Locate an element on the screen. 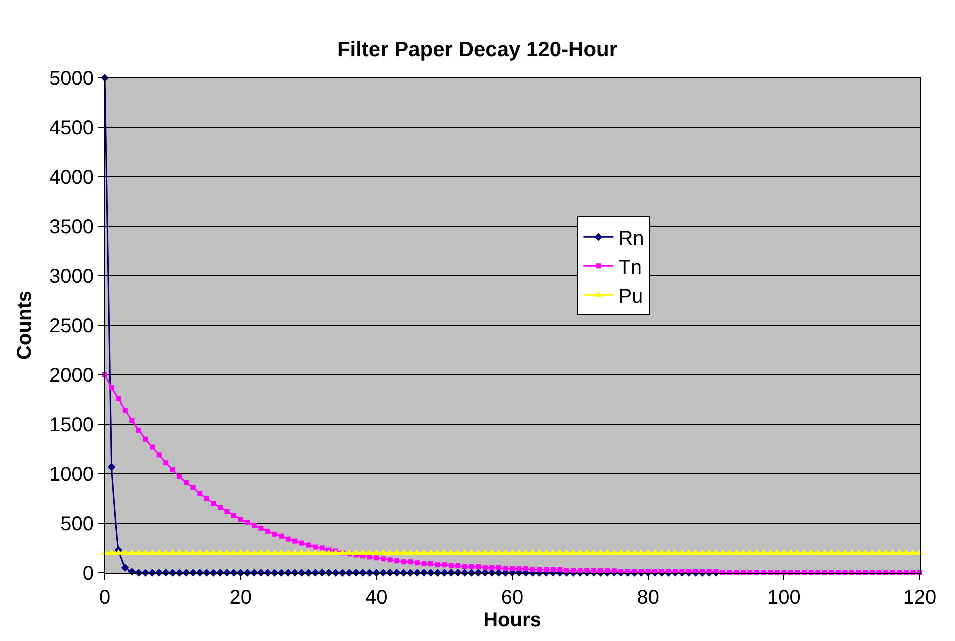  legend-label: Tn is located at coordinates (630, 267).